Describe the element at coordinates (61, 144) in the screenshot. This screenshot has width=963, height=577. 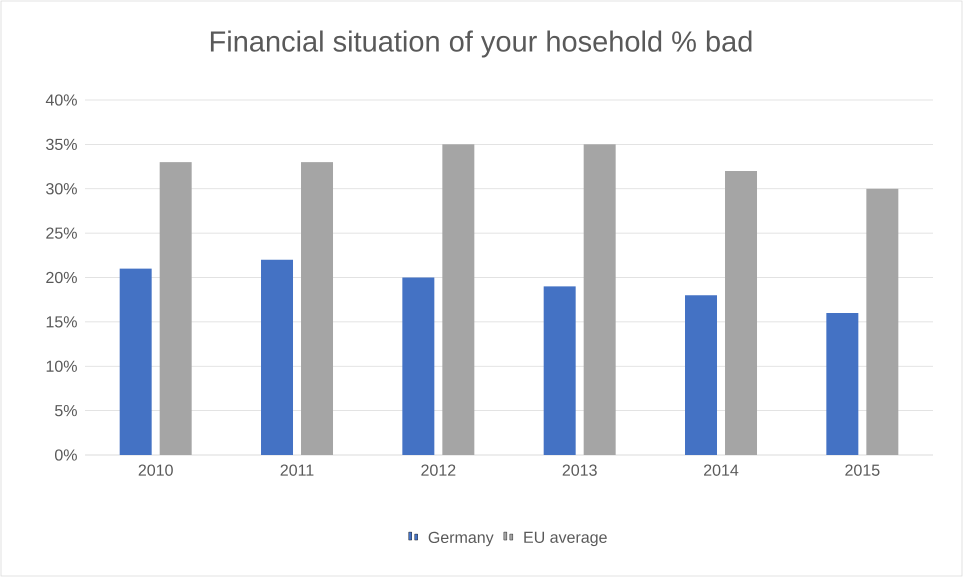
I see `y-tick-label: 35%` at that location.